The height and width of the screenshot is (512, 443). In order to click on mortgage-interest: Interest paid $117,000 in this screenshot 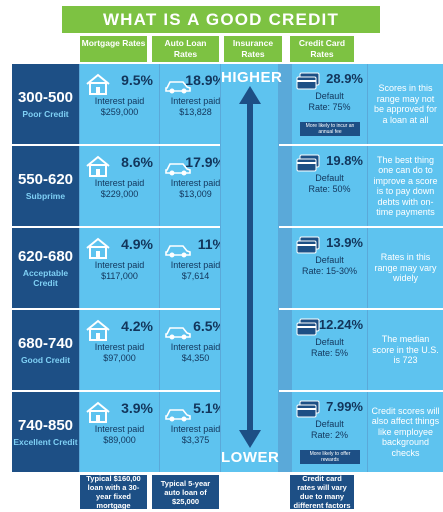, I will do `click(119, 270)`.